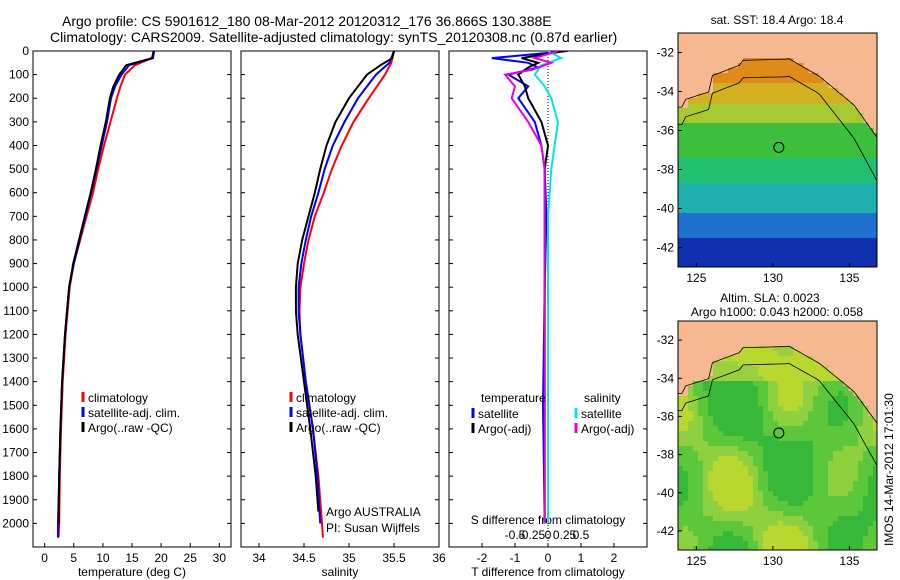 This screenshot has height=580, width=900. What do you see at coordinates (581, 558) in the screenshot?
I see `x-tick-label: 1` at bounding box center [581, 558].